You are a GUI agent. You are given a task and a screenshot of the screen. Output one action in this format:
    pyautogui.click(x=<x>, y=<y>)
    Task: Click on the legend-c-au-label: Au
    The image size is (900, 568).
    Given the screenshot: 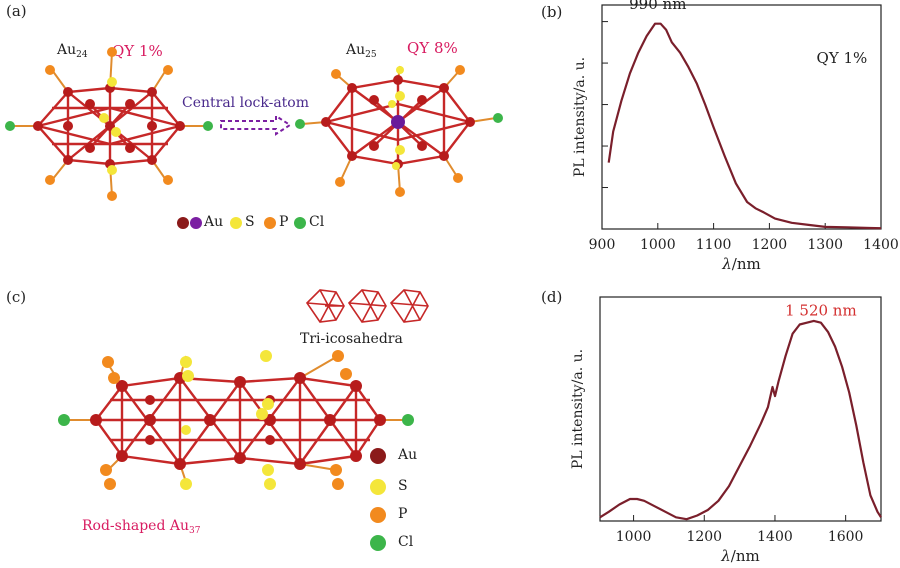 What is the action you would take?
    pyautogui.click(x=408, y=455)
    